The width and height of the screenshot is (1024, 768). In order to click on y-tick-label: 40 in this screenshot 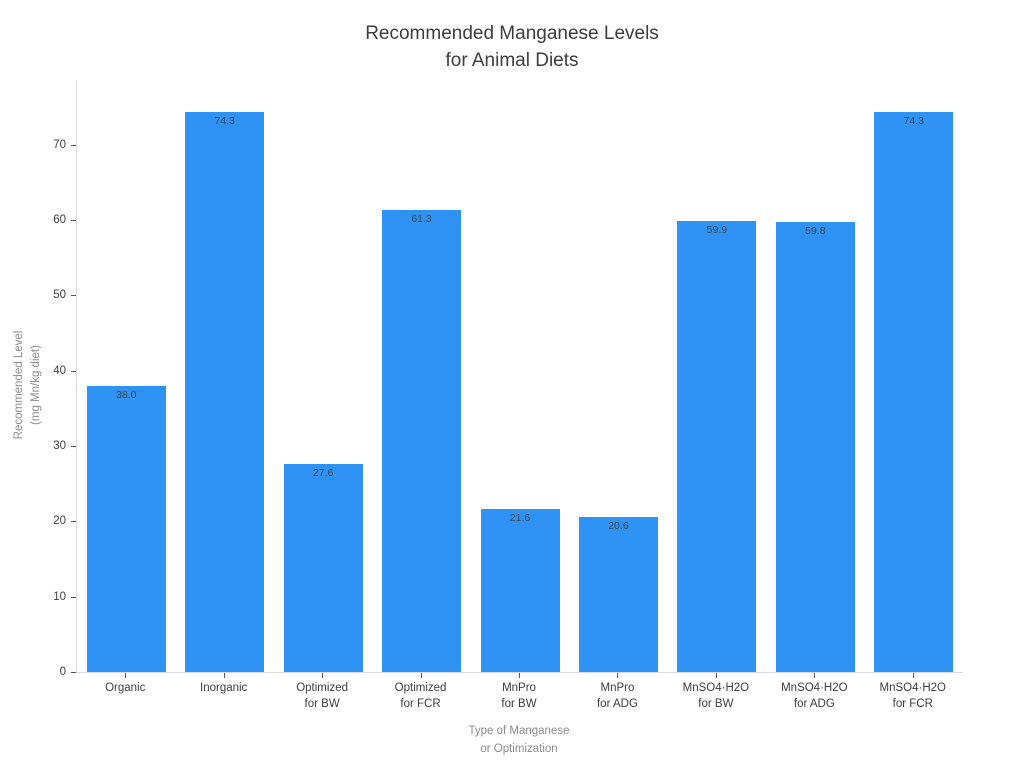, I will do `click(59, 370)`.